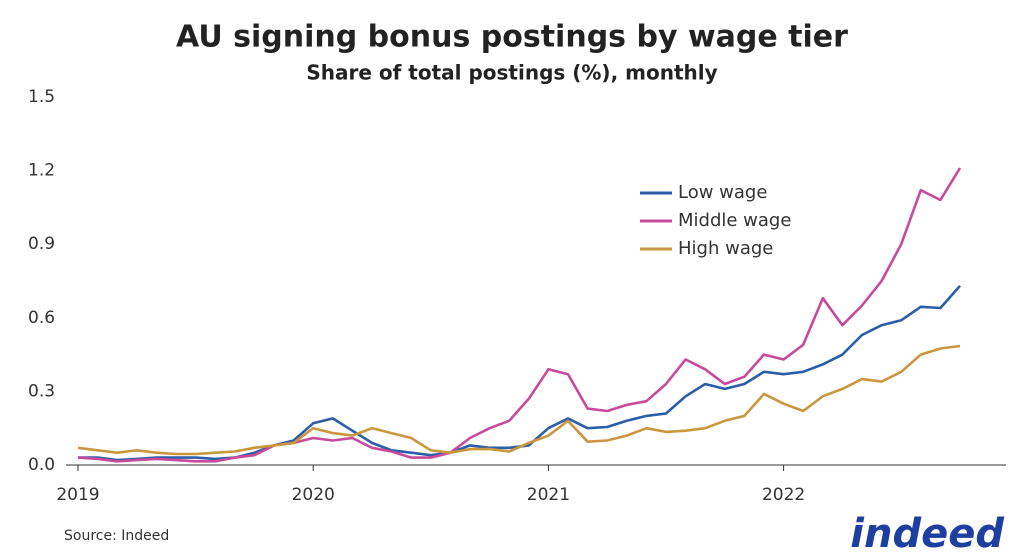  I want to click on source: Source: Indeed, so click(116, 536).